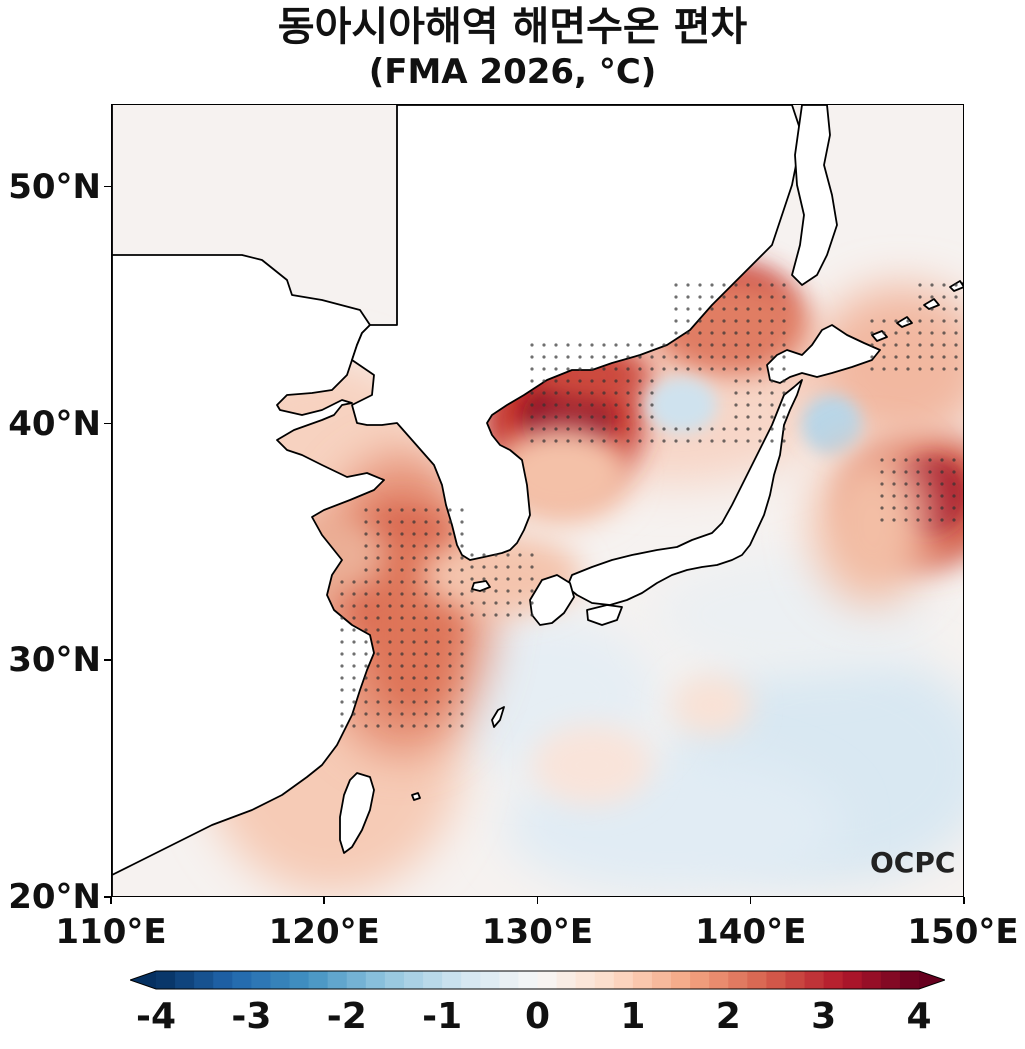 Image resolution: width=1025 pixels, height=1049 pixels. I want to click on y-tick-label: 50°N, so click(54, 186).